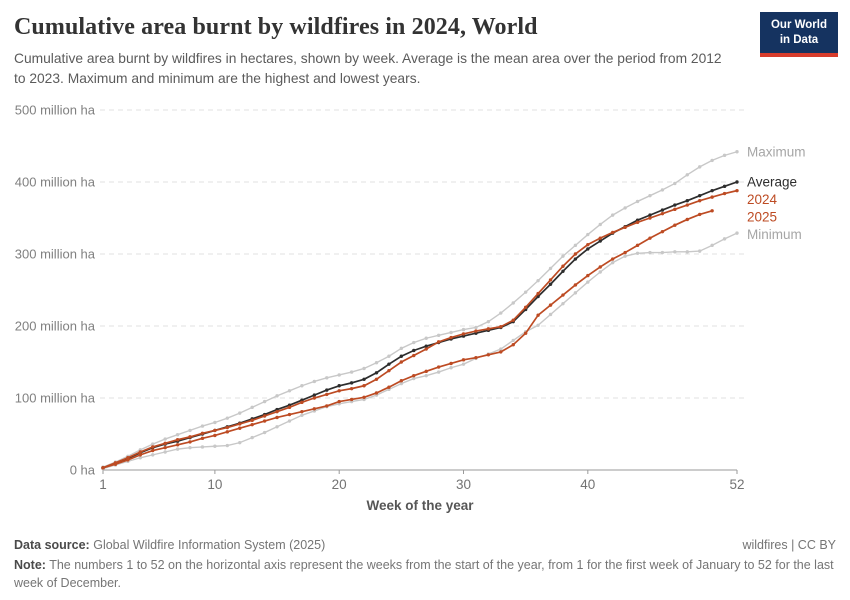 This screenshot has height=600, width=850. What do you see at coordinates (774, 234) in the screenshot?
I see `series-label-minimum: Minimum` at bounding box center [774, 234].